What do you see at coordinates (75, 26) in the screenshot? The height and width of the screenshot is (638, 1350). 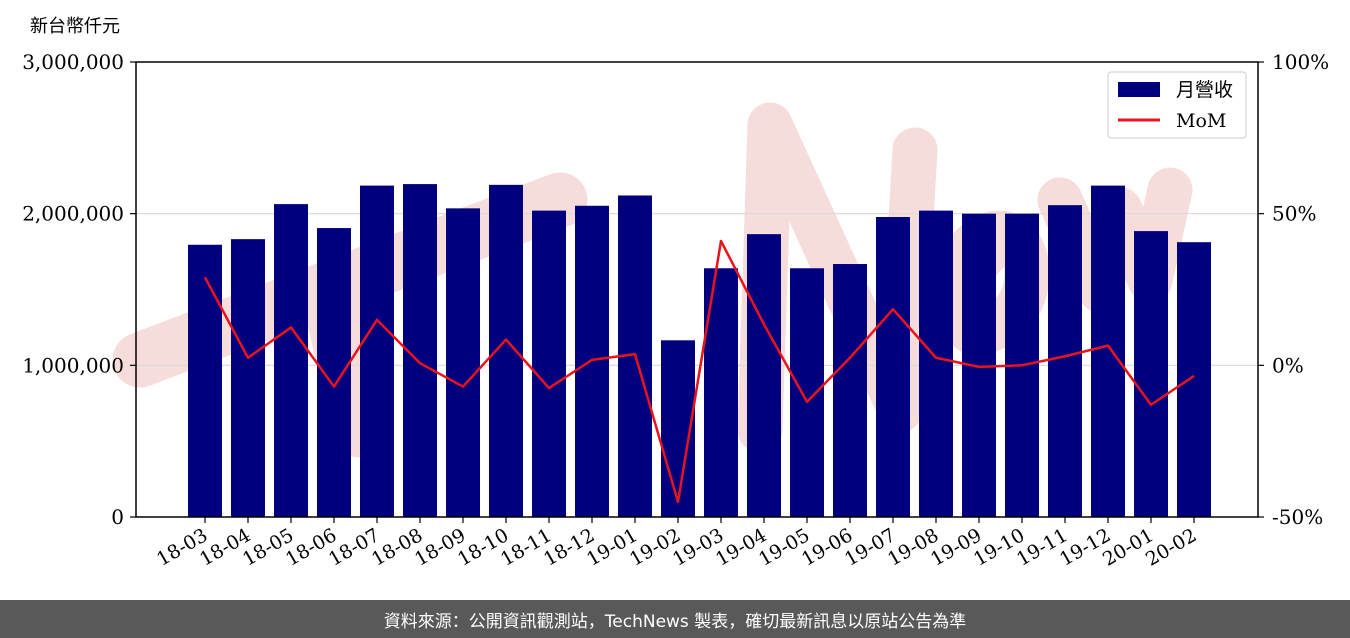 I see `unit-label: 新台幣仟元` at bounding box center [75, 26].